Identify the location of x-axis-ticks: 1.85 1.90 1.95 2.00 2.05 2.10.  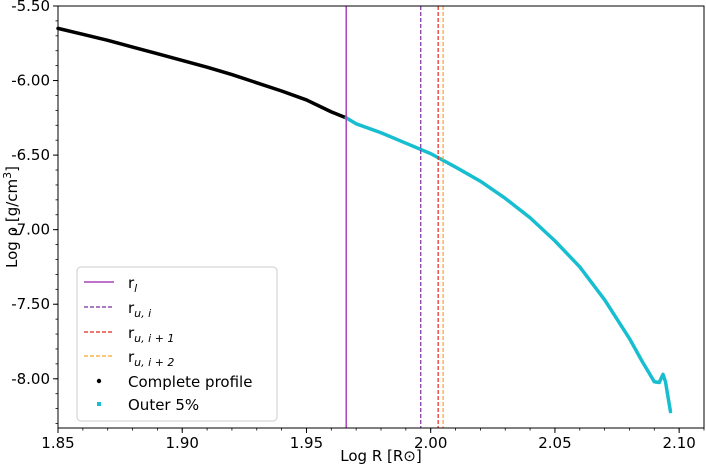
(373, 440).